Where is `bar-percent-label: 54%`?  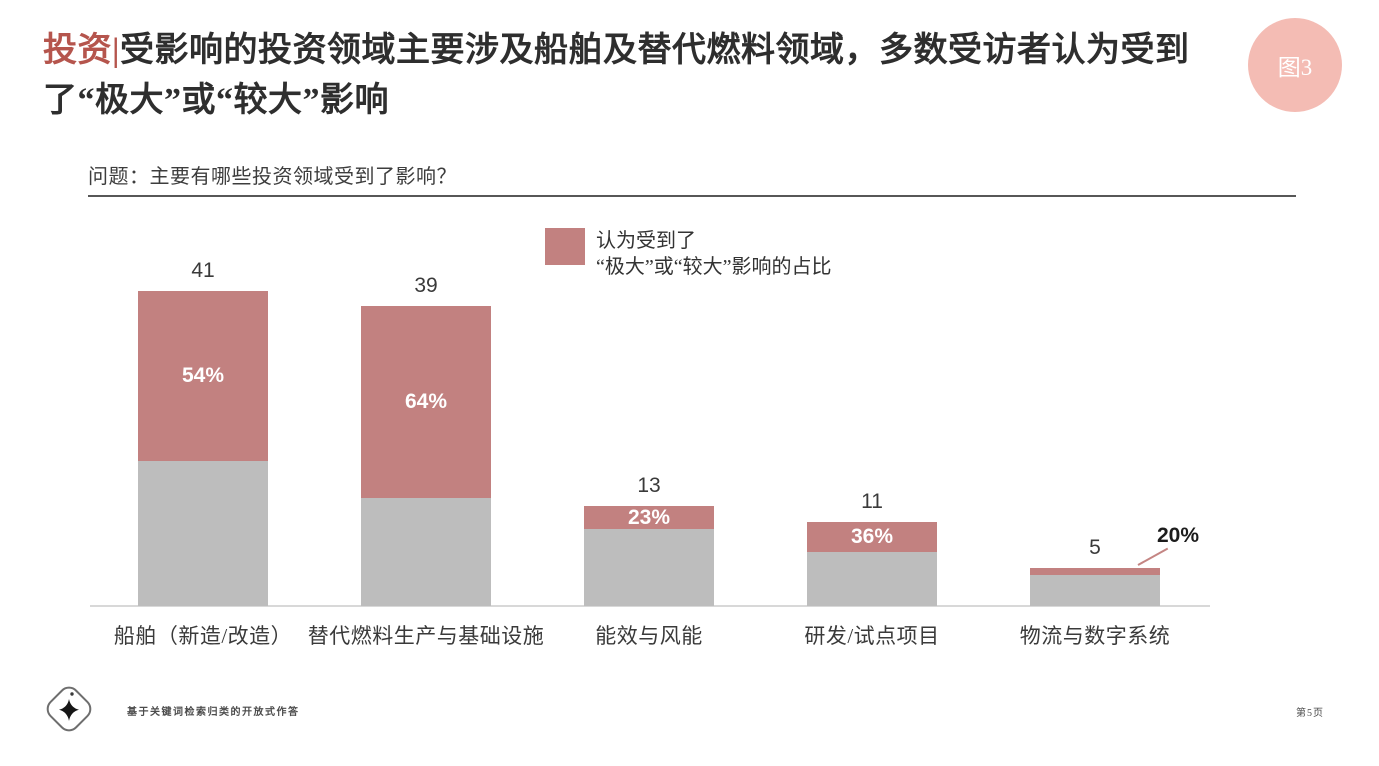
bar-percent-label: 54% is located at coordinates (203, 376).